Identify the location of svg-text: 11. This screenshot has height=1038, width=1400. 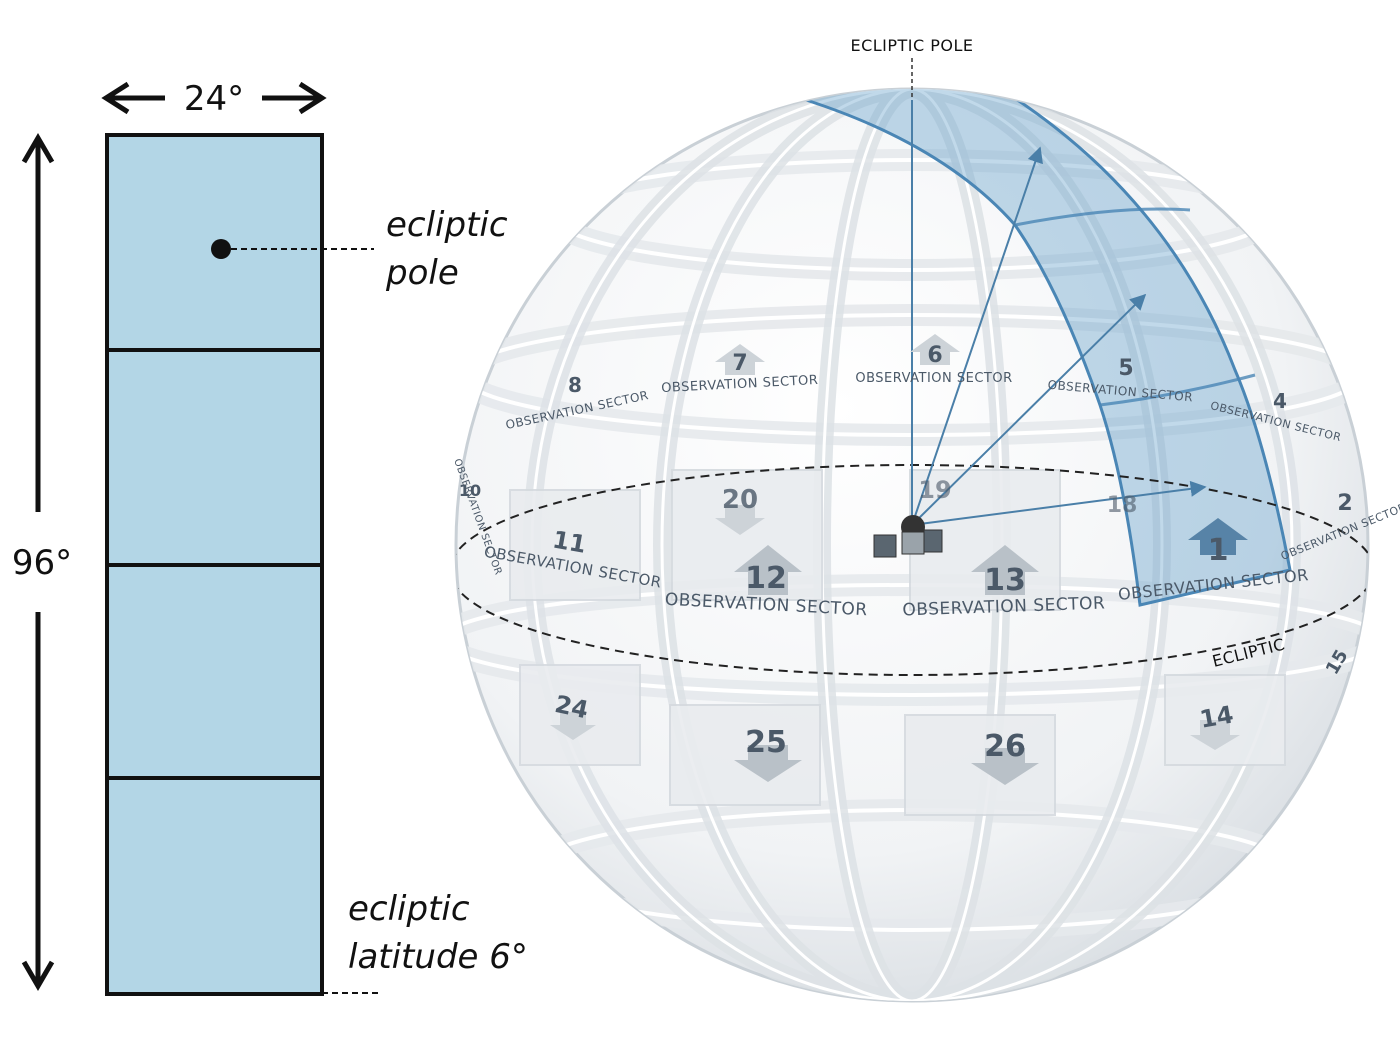
(570, 541).